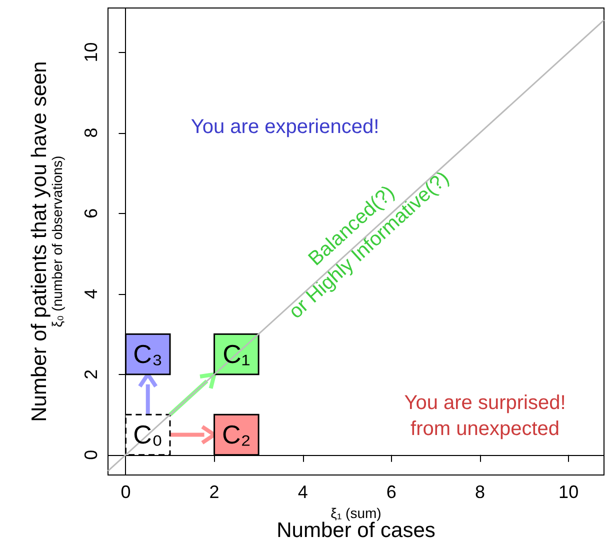  What do you see at coordinates (91, 293) in the screenshot?
I see `y-tick-label: 4` at bounding box center [91, 293].